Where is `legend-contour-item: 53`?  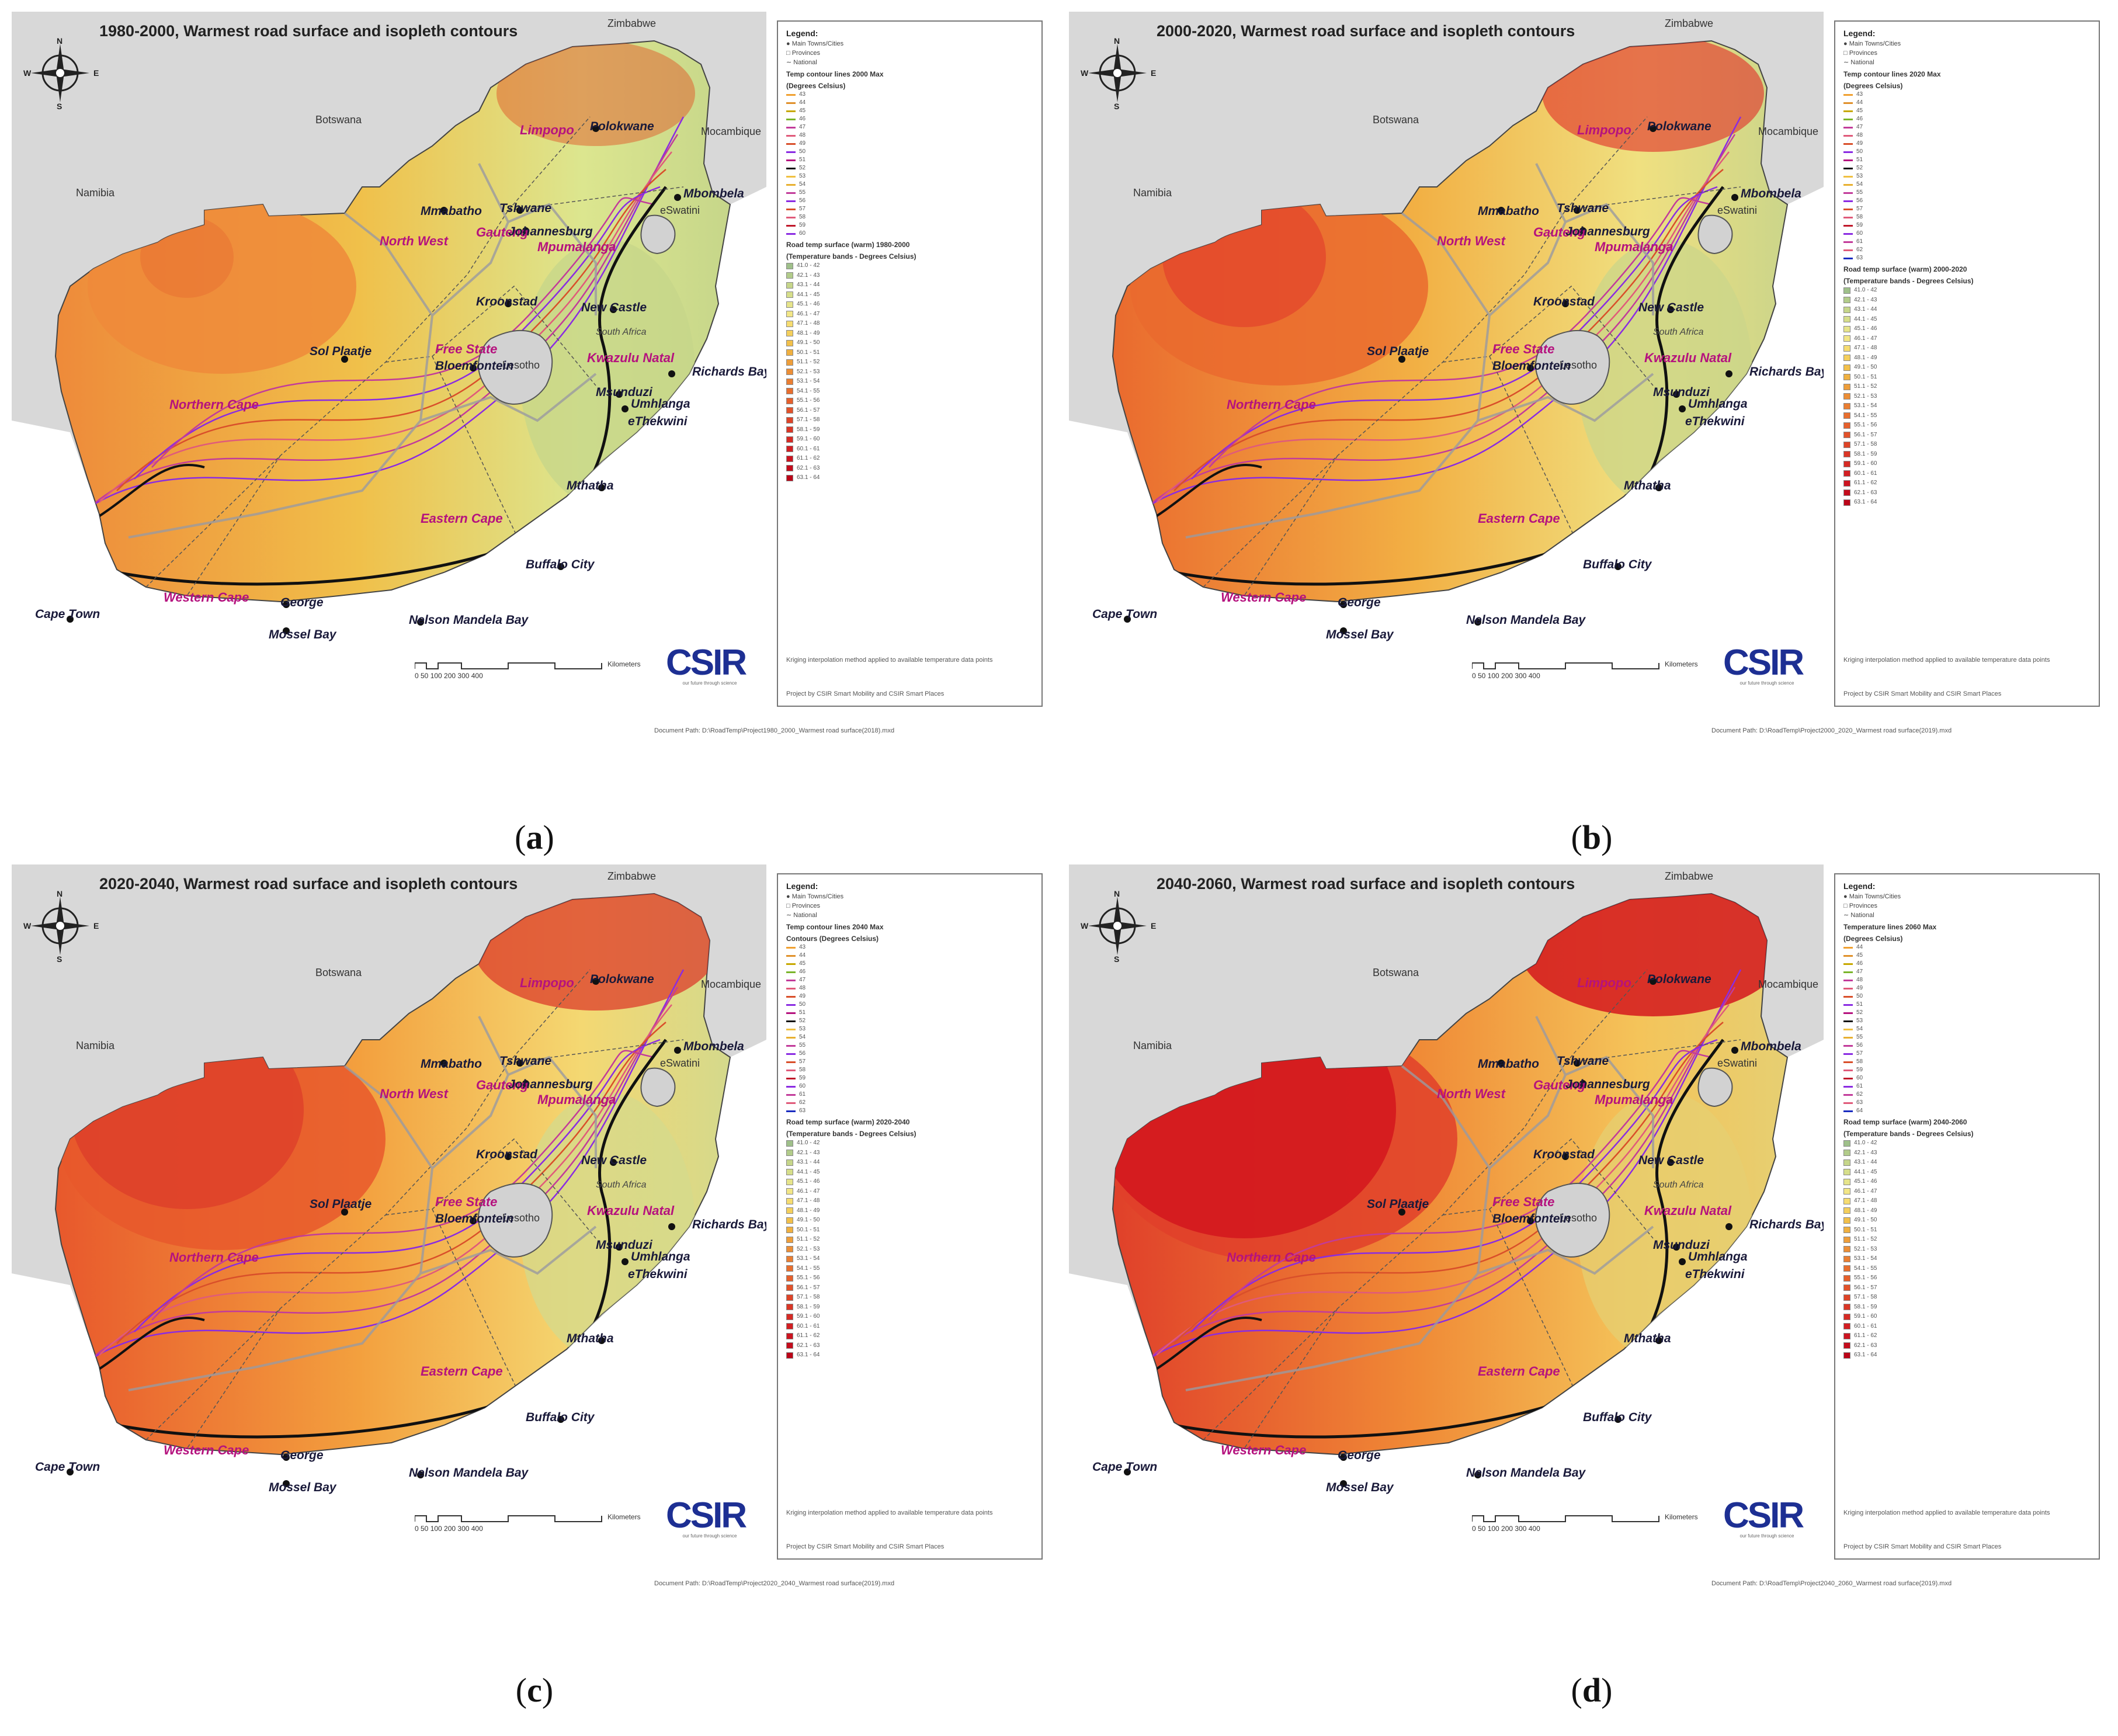 legend-contour-item: 53 is located at coordinates (1967, 176).